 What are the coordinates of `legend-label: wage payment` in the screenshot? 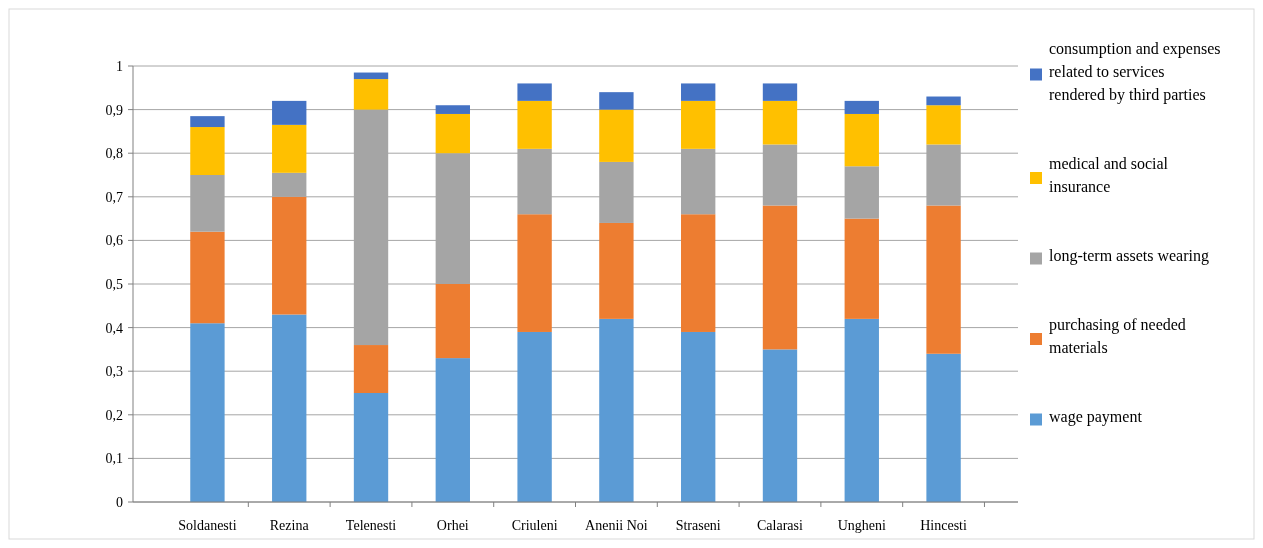 It's located at (1096, 417).